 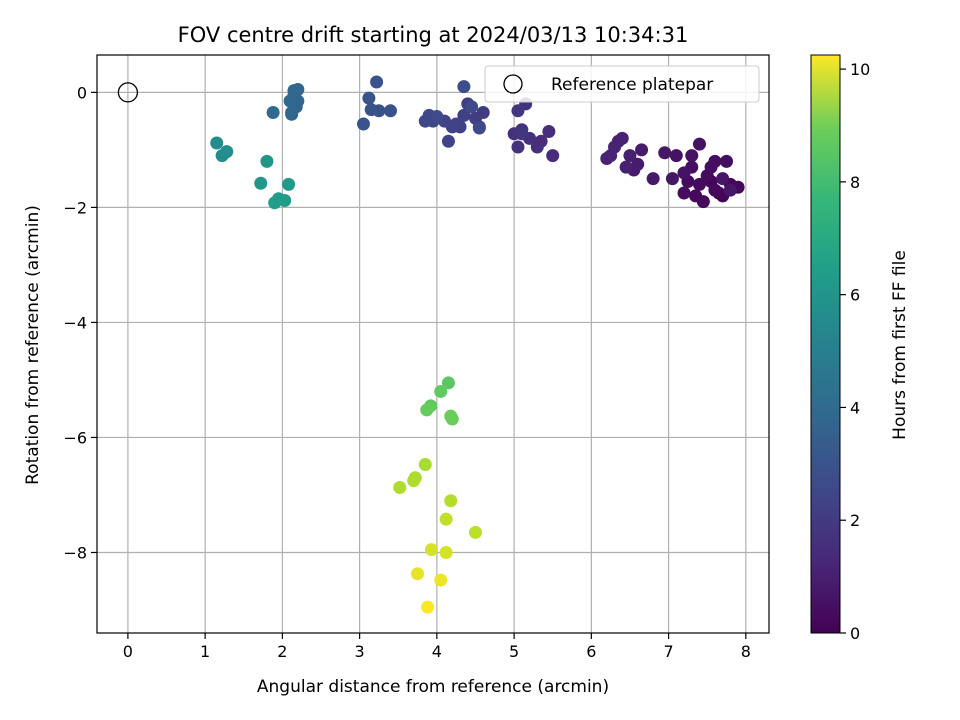 What do you see at coordinates (437, 651) in the screenshot?
I see `x-tick-label: 4` at bounding box center [437, 651].